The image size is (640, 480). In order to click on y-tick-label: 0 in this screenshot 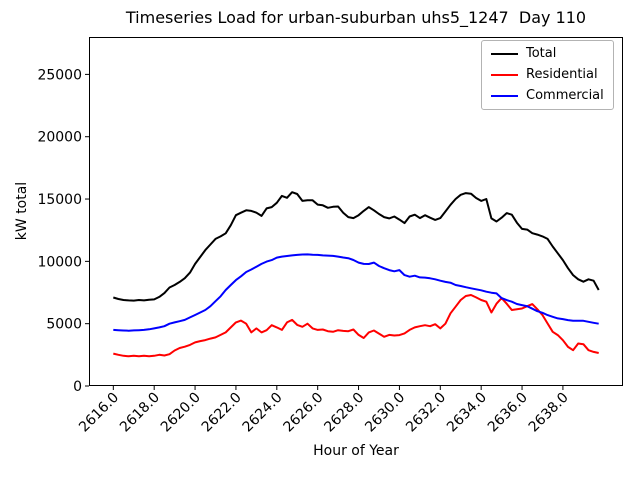, I will do `click(77, 387)`.